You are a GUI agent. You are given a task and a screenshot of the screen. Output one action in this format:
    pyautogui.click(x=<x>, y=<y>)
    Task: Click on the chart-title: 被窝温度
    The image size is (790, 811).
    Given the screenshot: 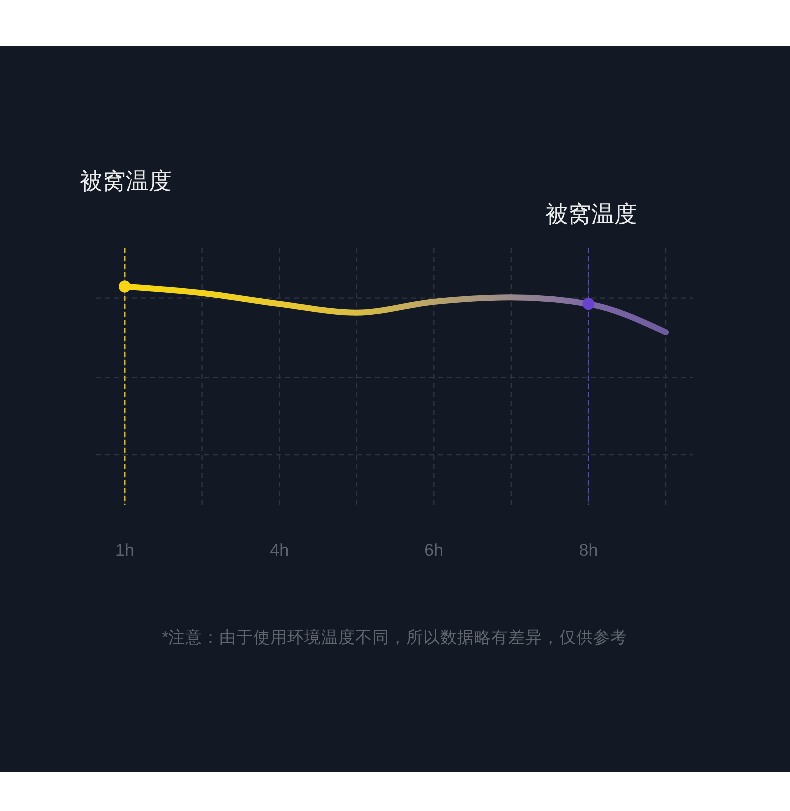 What is the action you would take?
    pyautogui.click(x=126, y=181)
    